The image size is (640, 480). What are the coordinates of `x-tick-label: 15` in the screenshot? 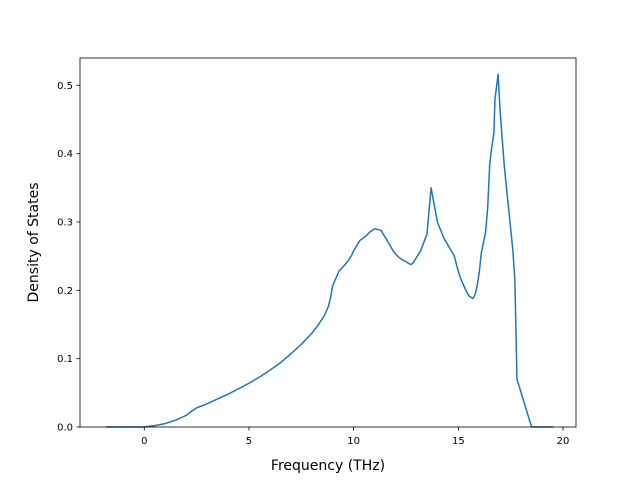 It's located at (458, 441).